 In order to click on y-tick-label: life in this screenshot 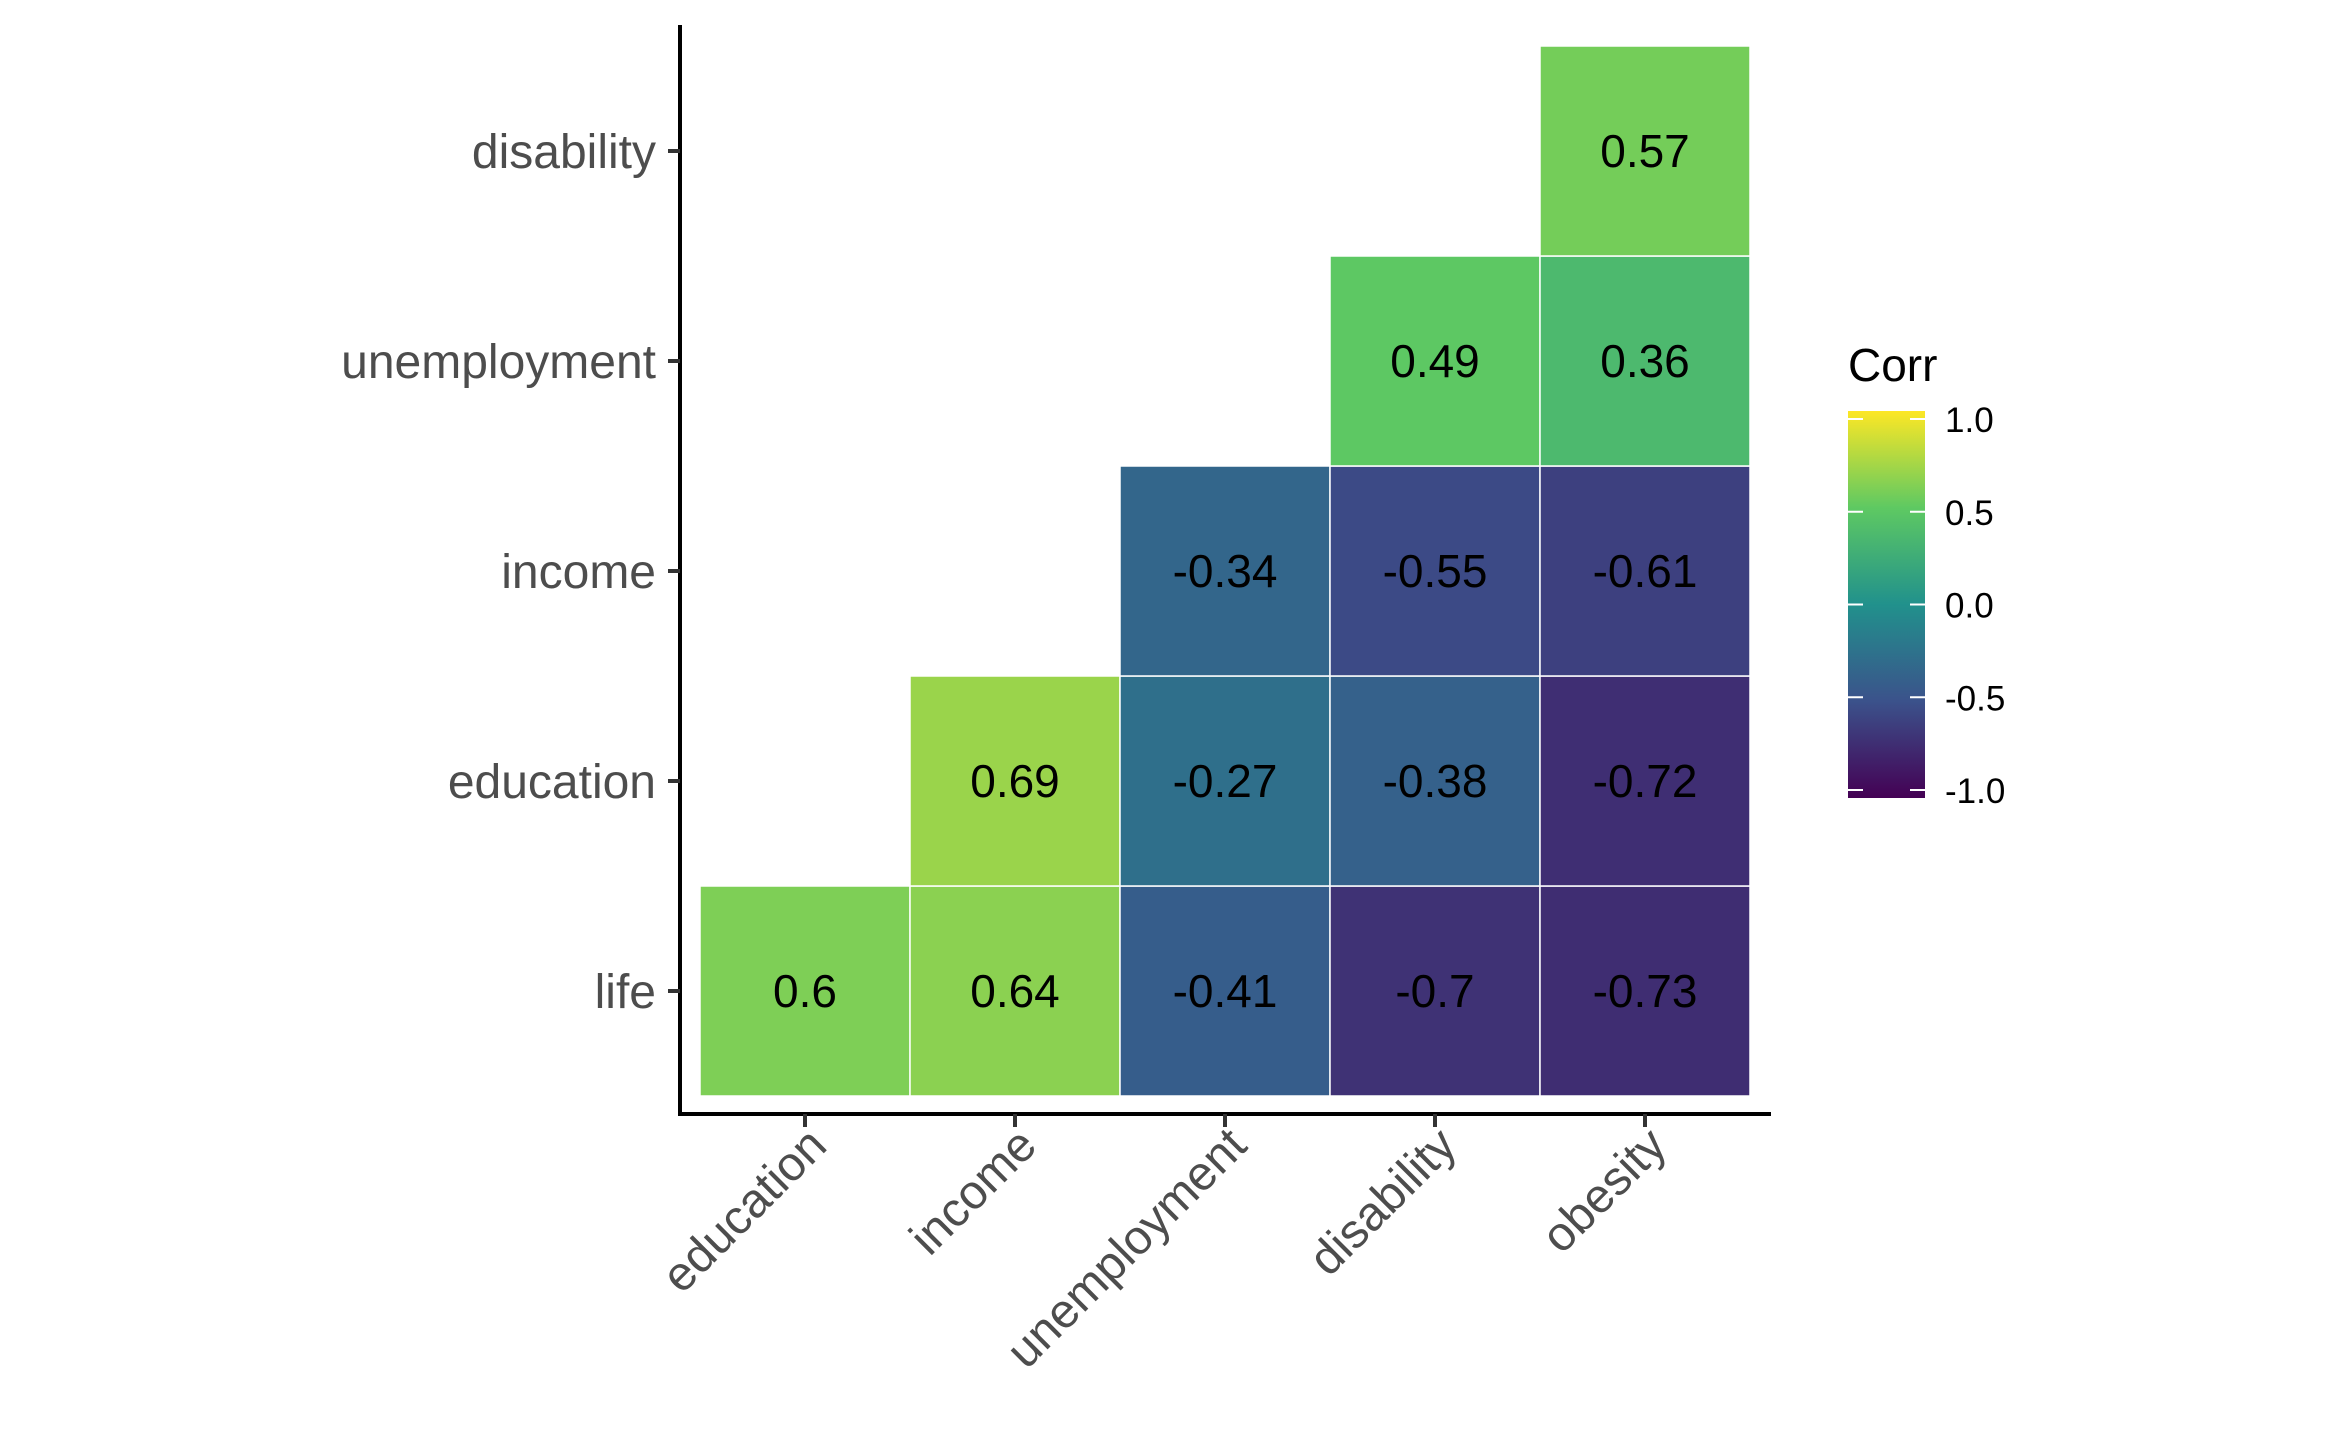, I will do `click(625, 992)`.